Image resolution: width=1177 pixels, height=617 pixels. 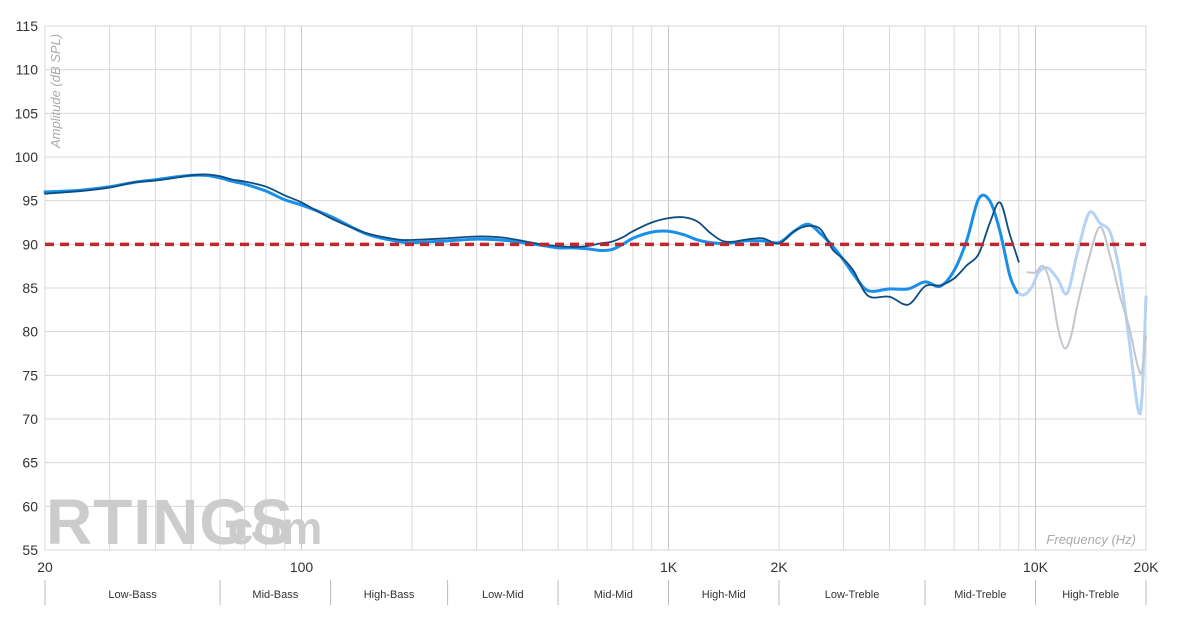 What do you see at coordinates (27, 157) in the screenshot?
I see `y-tick-label: 100` at bounding box center [27, 157].